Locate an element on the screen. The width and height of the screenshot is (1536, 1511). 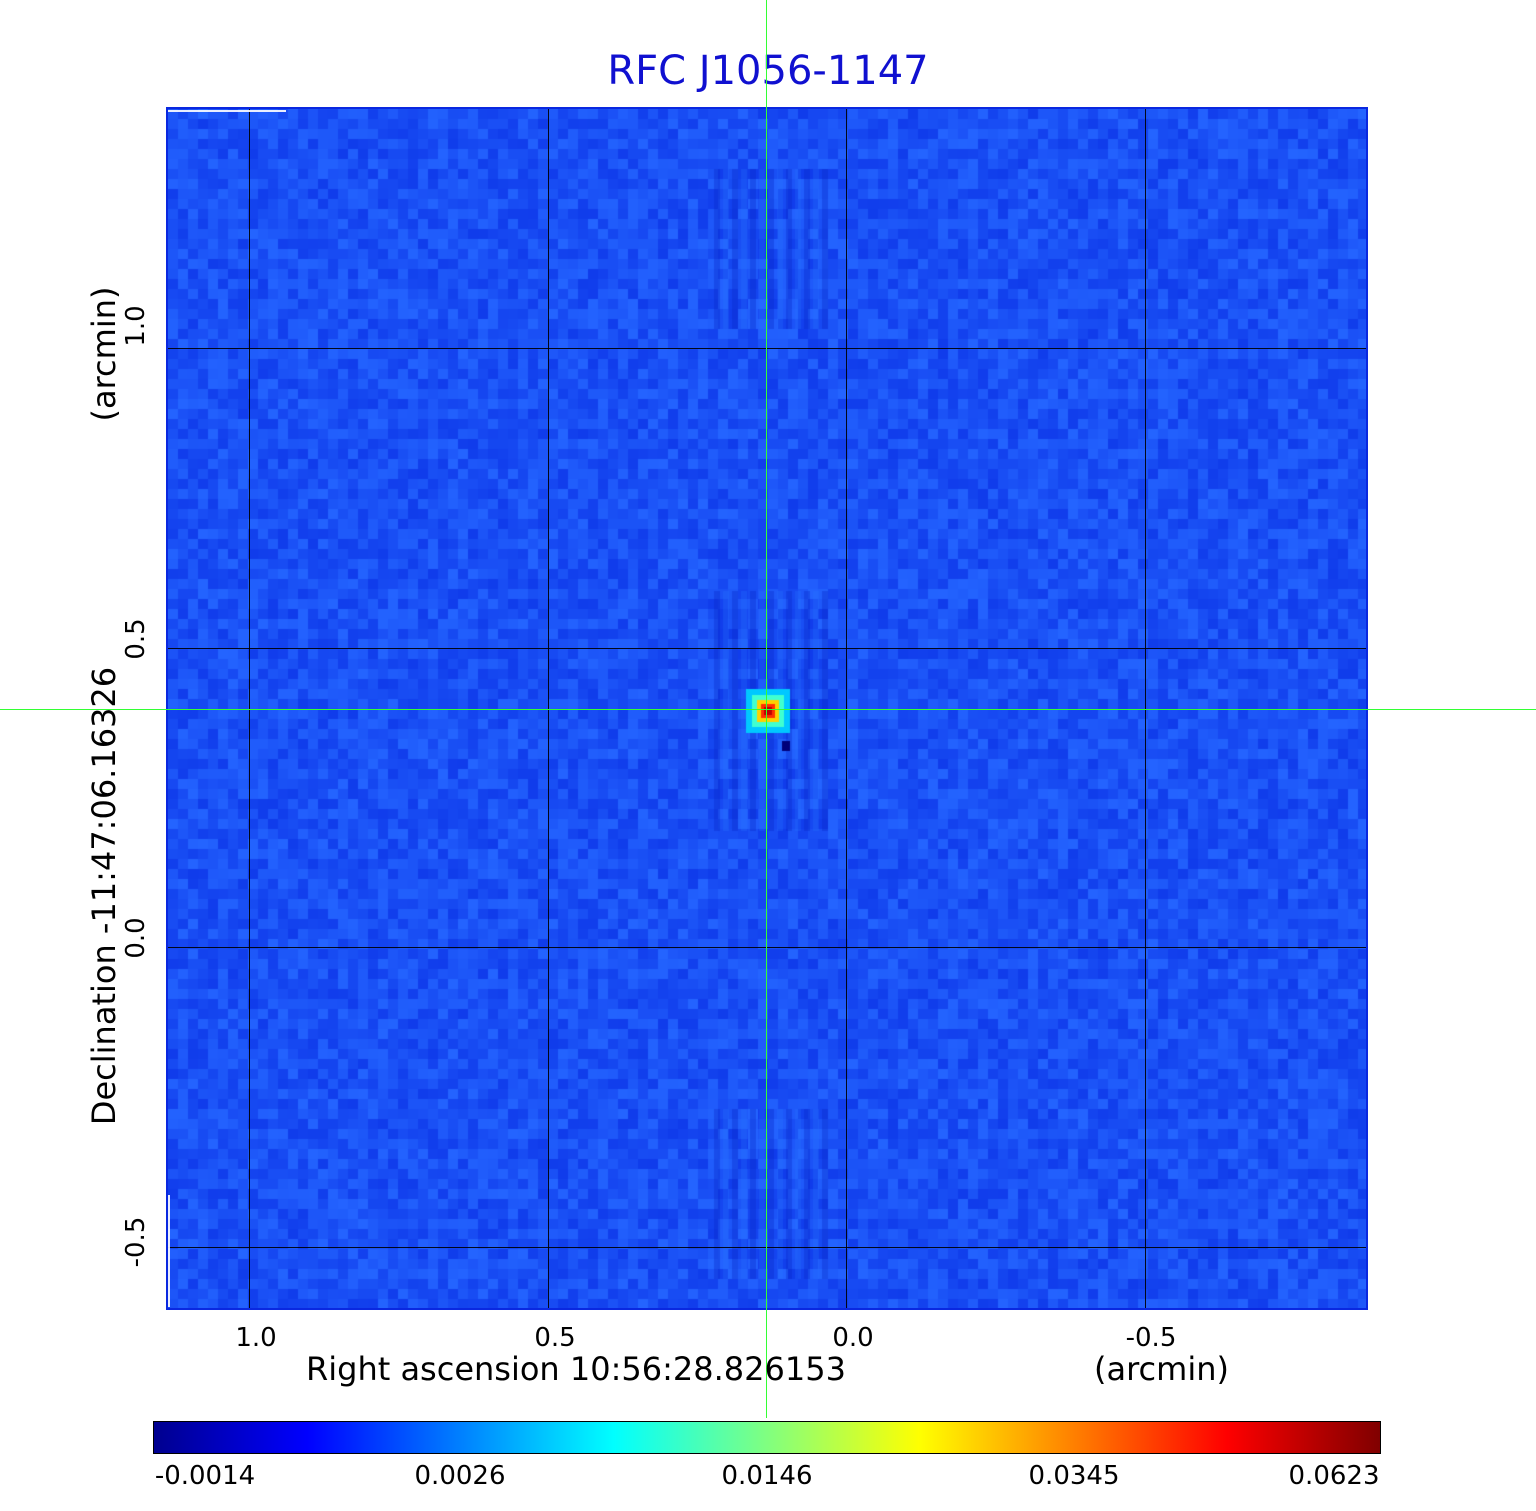
x-axis-unit: (arcmin) is located at coordinates (1161, 1369).